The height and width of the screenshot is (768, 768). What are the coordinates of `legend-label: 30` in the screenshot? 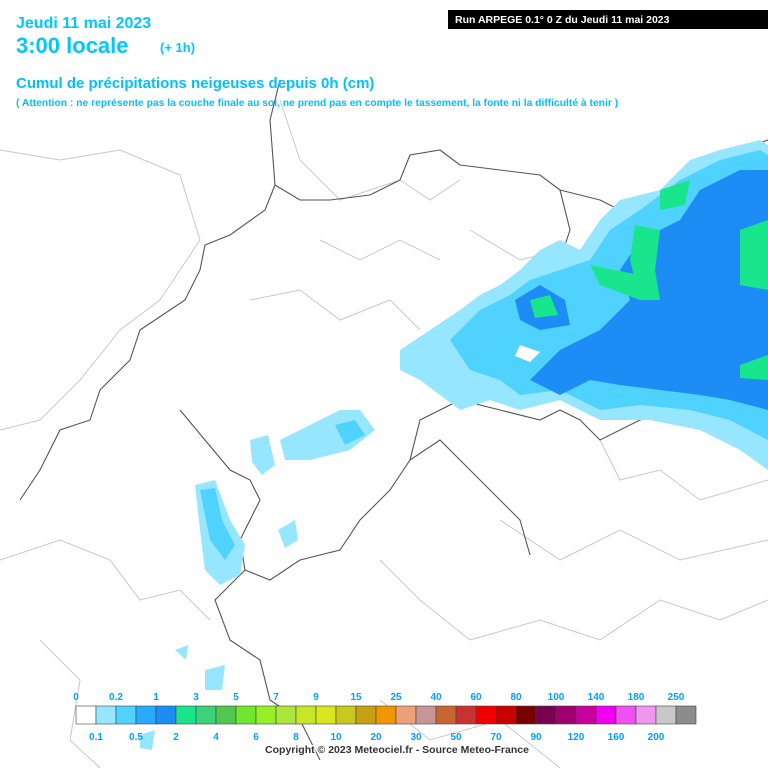 It's located at (416, 737).